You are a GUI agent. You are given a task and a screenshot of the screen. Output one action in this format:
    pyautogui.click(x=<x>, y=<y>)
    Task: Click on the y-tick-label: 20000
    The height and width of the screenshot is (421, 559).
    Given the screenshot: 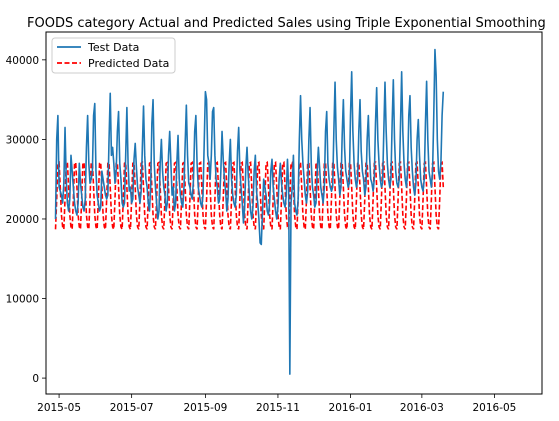 What is the action you would take?
    pyautogui.click(x=22, y=220)
    